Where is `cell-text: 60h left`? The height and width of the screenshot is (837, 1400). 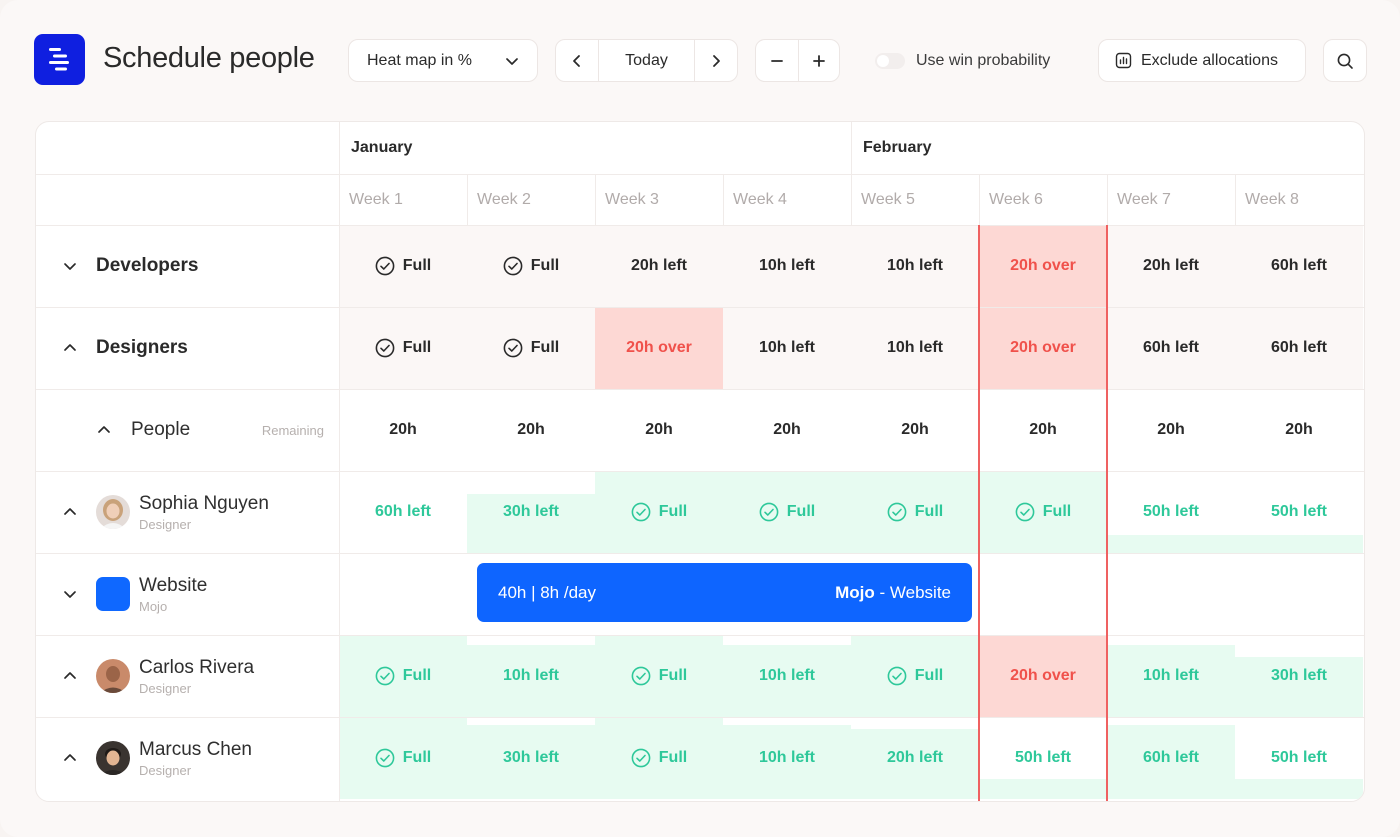
cell-text: 60h left is located at coordinates (1298, 347).